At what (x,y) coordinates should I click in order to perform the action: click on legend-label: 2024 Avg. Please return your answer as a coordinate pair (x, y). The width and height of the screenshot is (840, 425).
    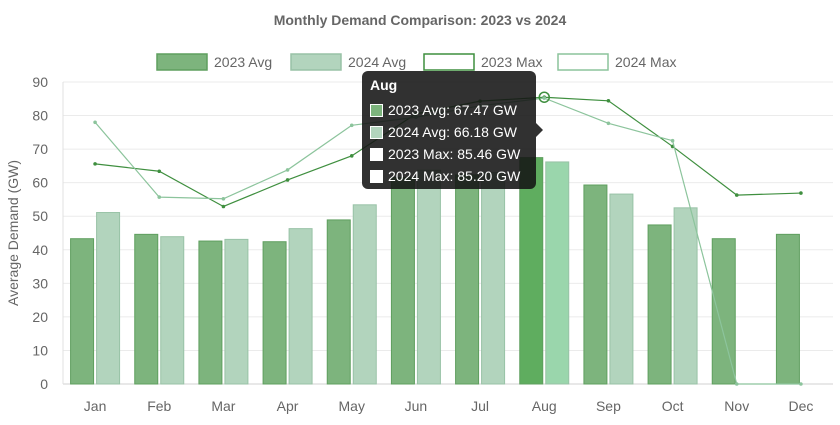
    Looking at the image, I should click on (377, 62).